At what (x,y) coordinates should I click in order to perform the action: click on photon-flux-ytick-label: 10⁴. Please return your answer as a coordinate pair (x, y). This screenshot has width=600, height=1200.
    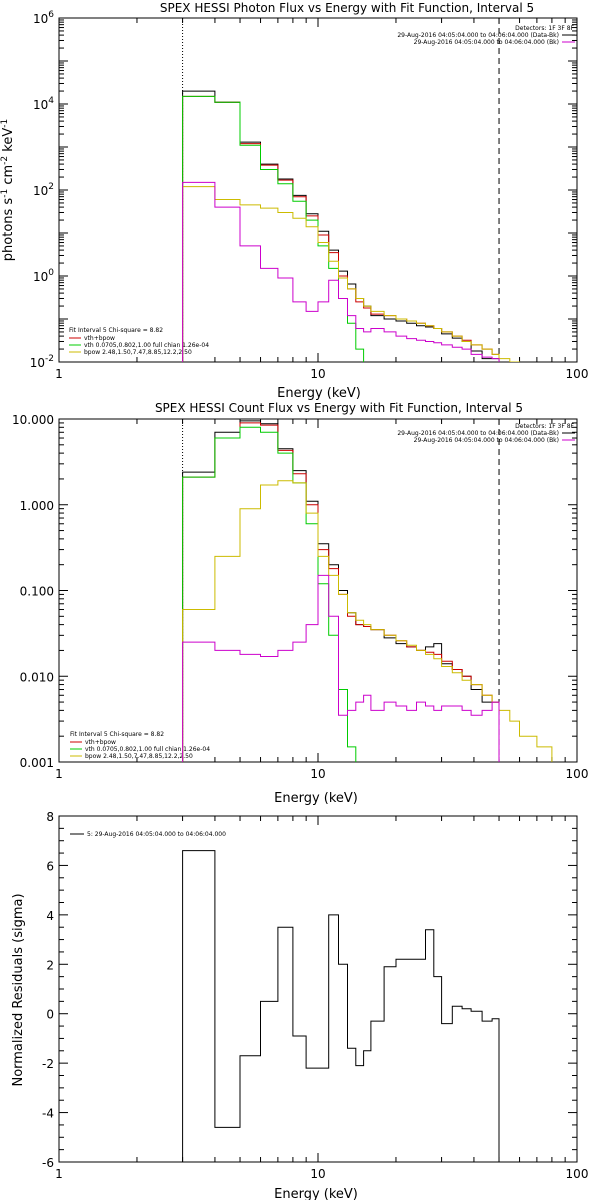
    Looking at the image, I should click on (43, 104).